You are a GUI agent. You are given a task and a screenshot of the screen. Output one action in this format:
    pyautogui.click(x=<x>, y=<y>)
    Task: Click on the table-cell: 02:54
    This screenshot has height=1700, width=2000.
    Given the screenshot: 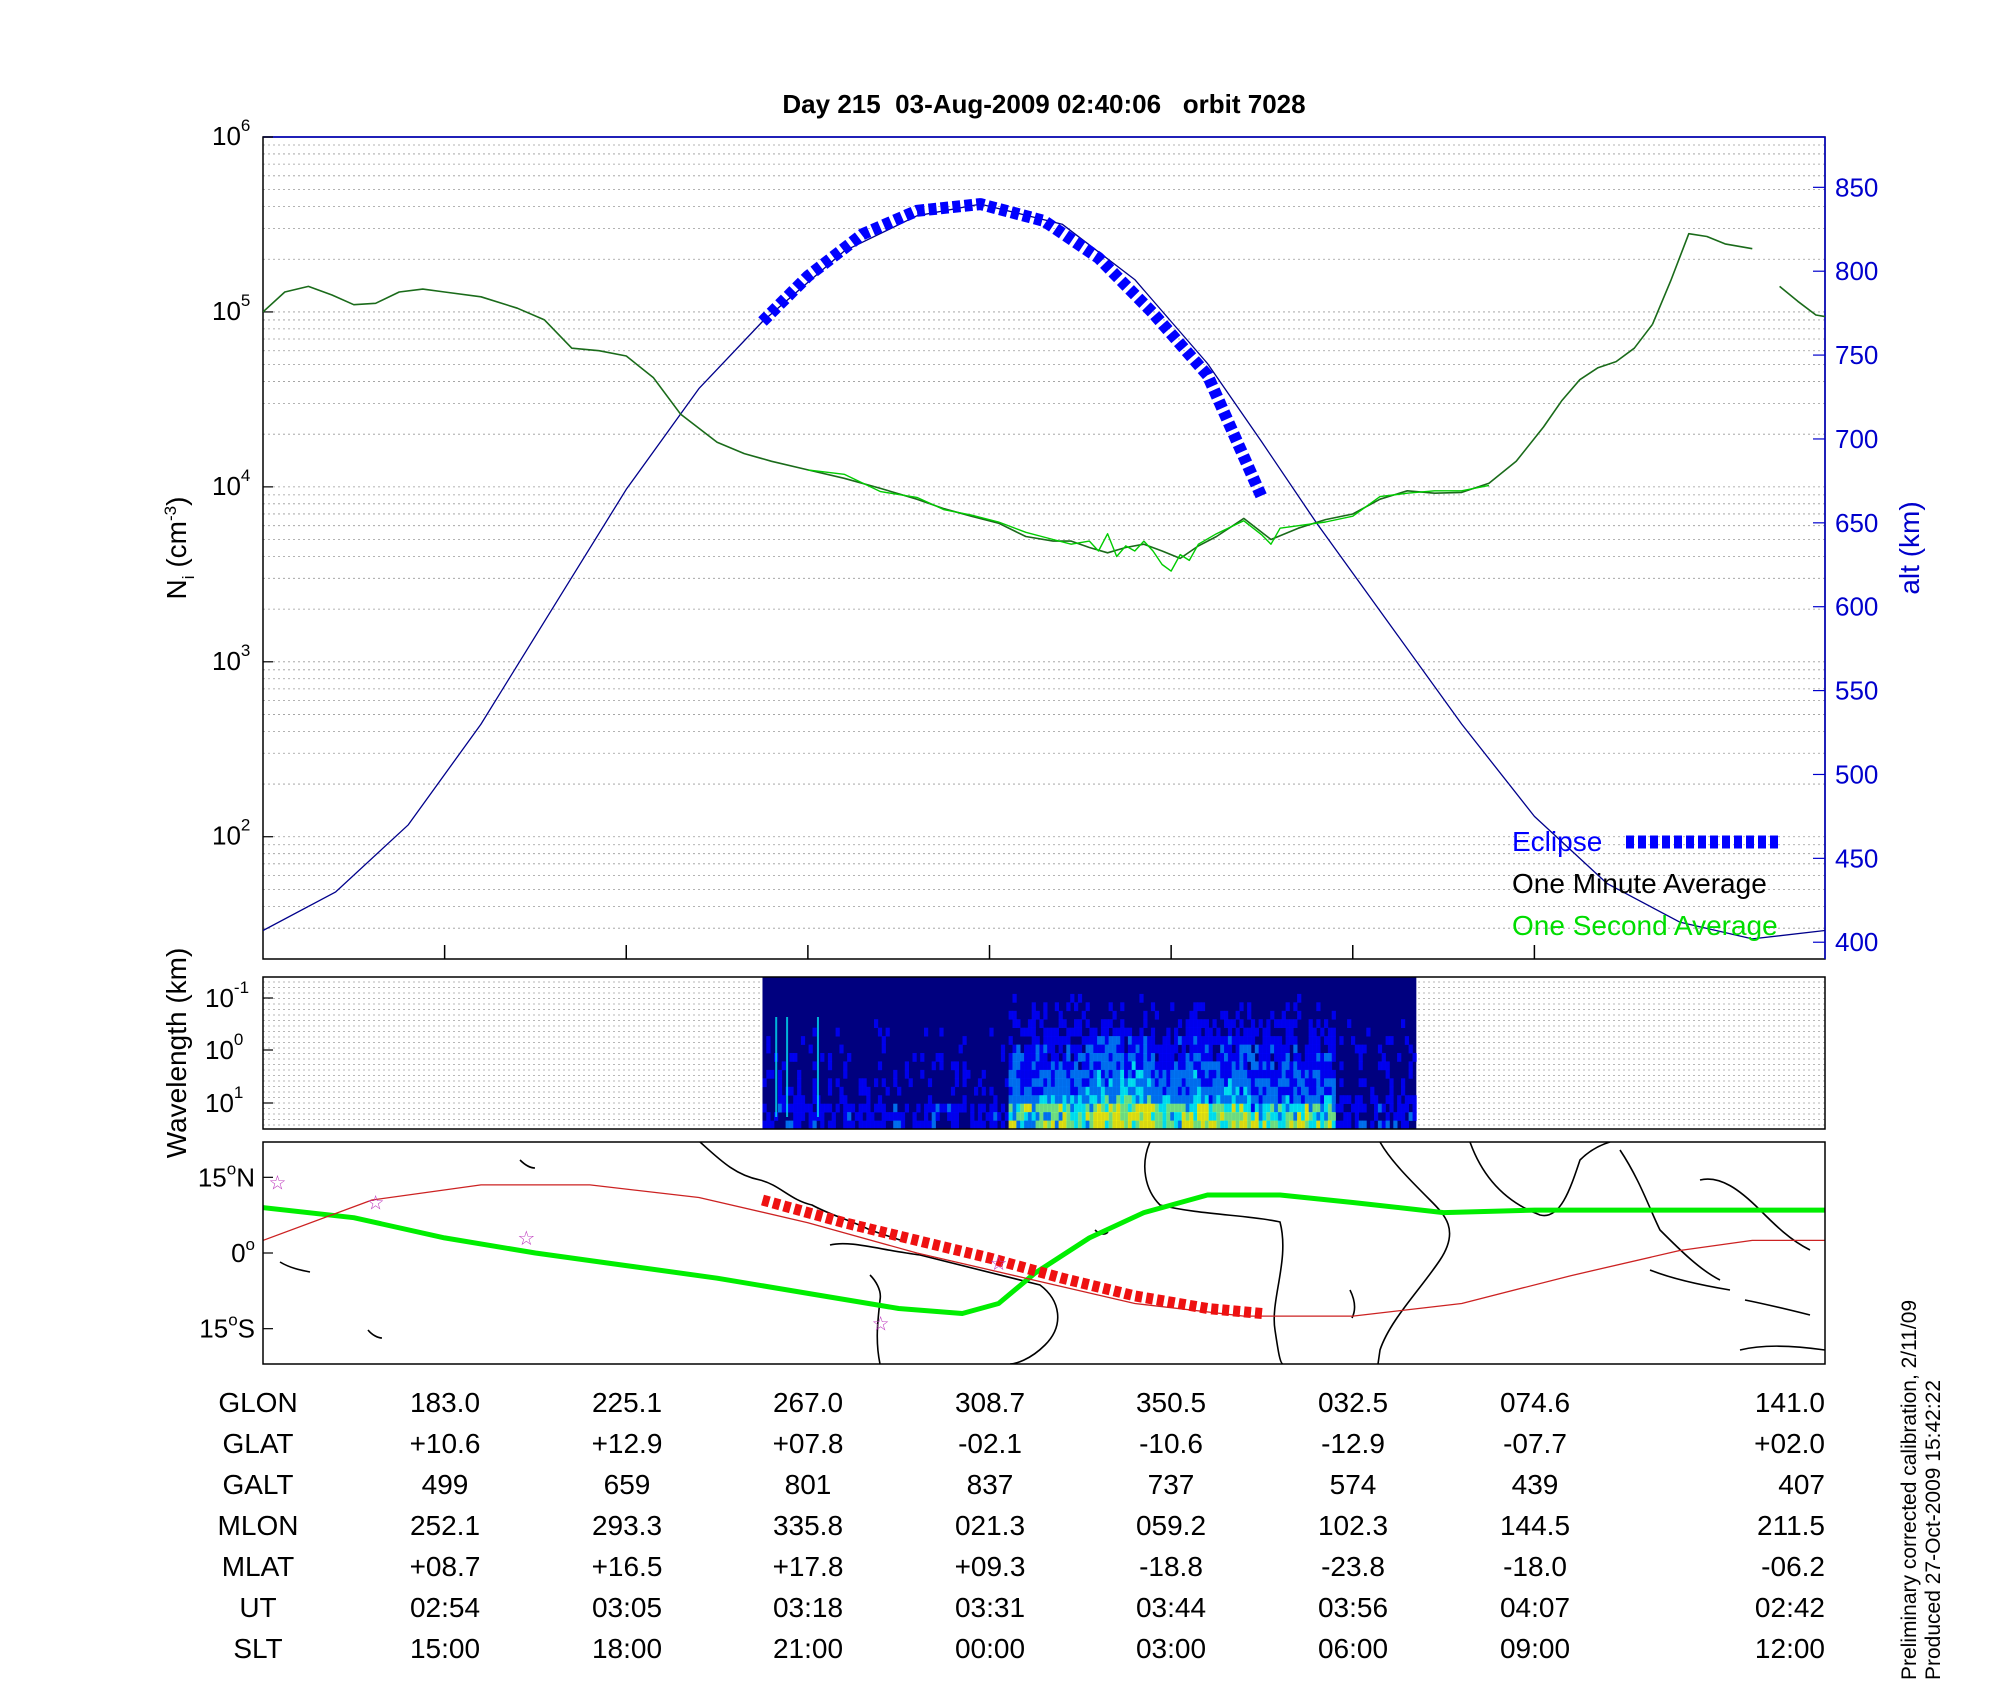 What is the action you would take?
    pyautogui.click(x=445, y=1607)
    